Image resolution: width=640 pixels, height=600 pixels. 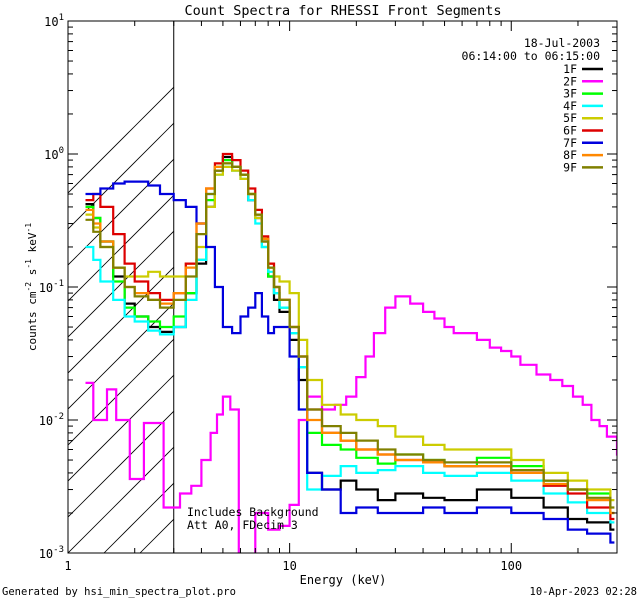 What do you see at coordinates (570, 81) in the screenshot?
I see `legend-label-2f: 2F` at bounding box center [570, 81].